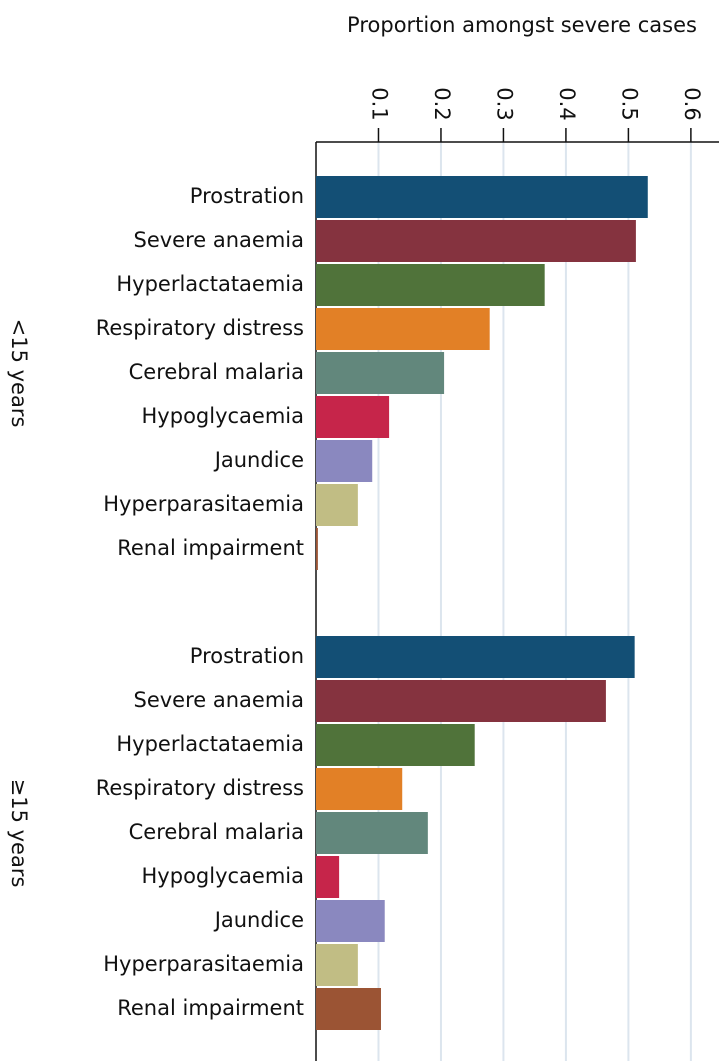 This screenshot has height=1061, width=725. I want to click on x-tick-label: 0.5, so click(629, 103).